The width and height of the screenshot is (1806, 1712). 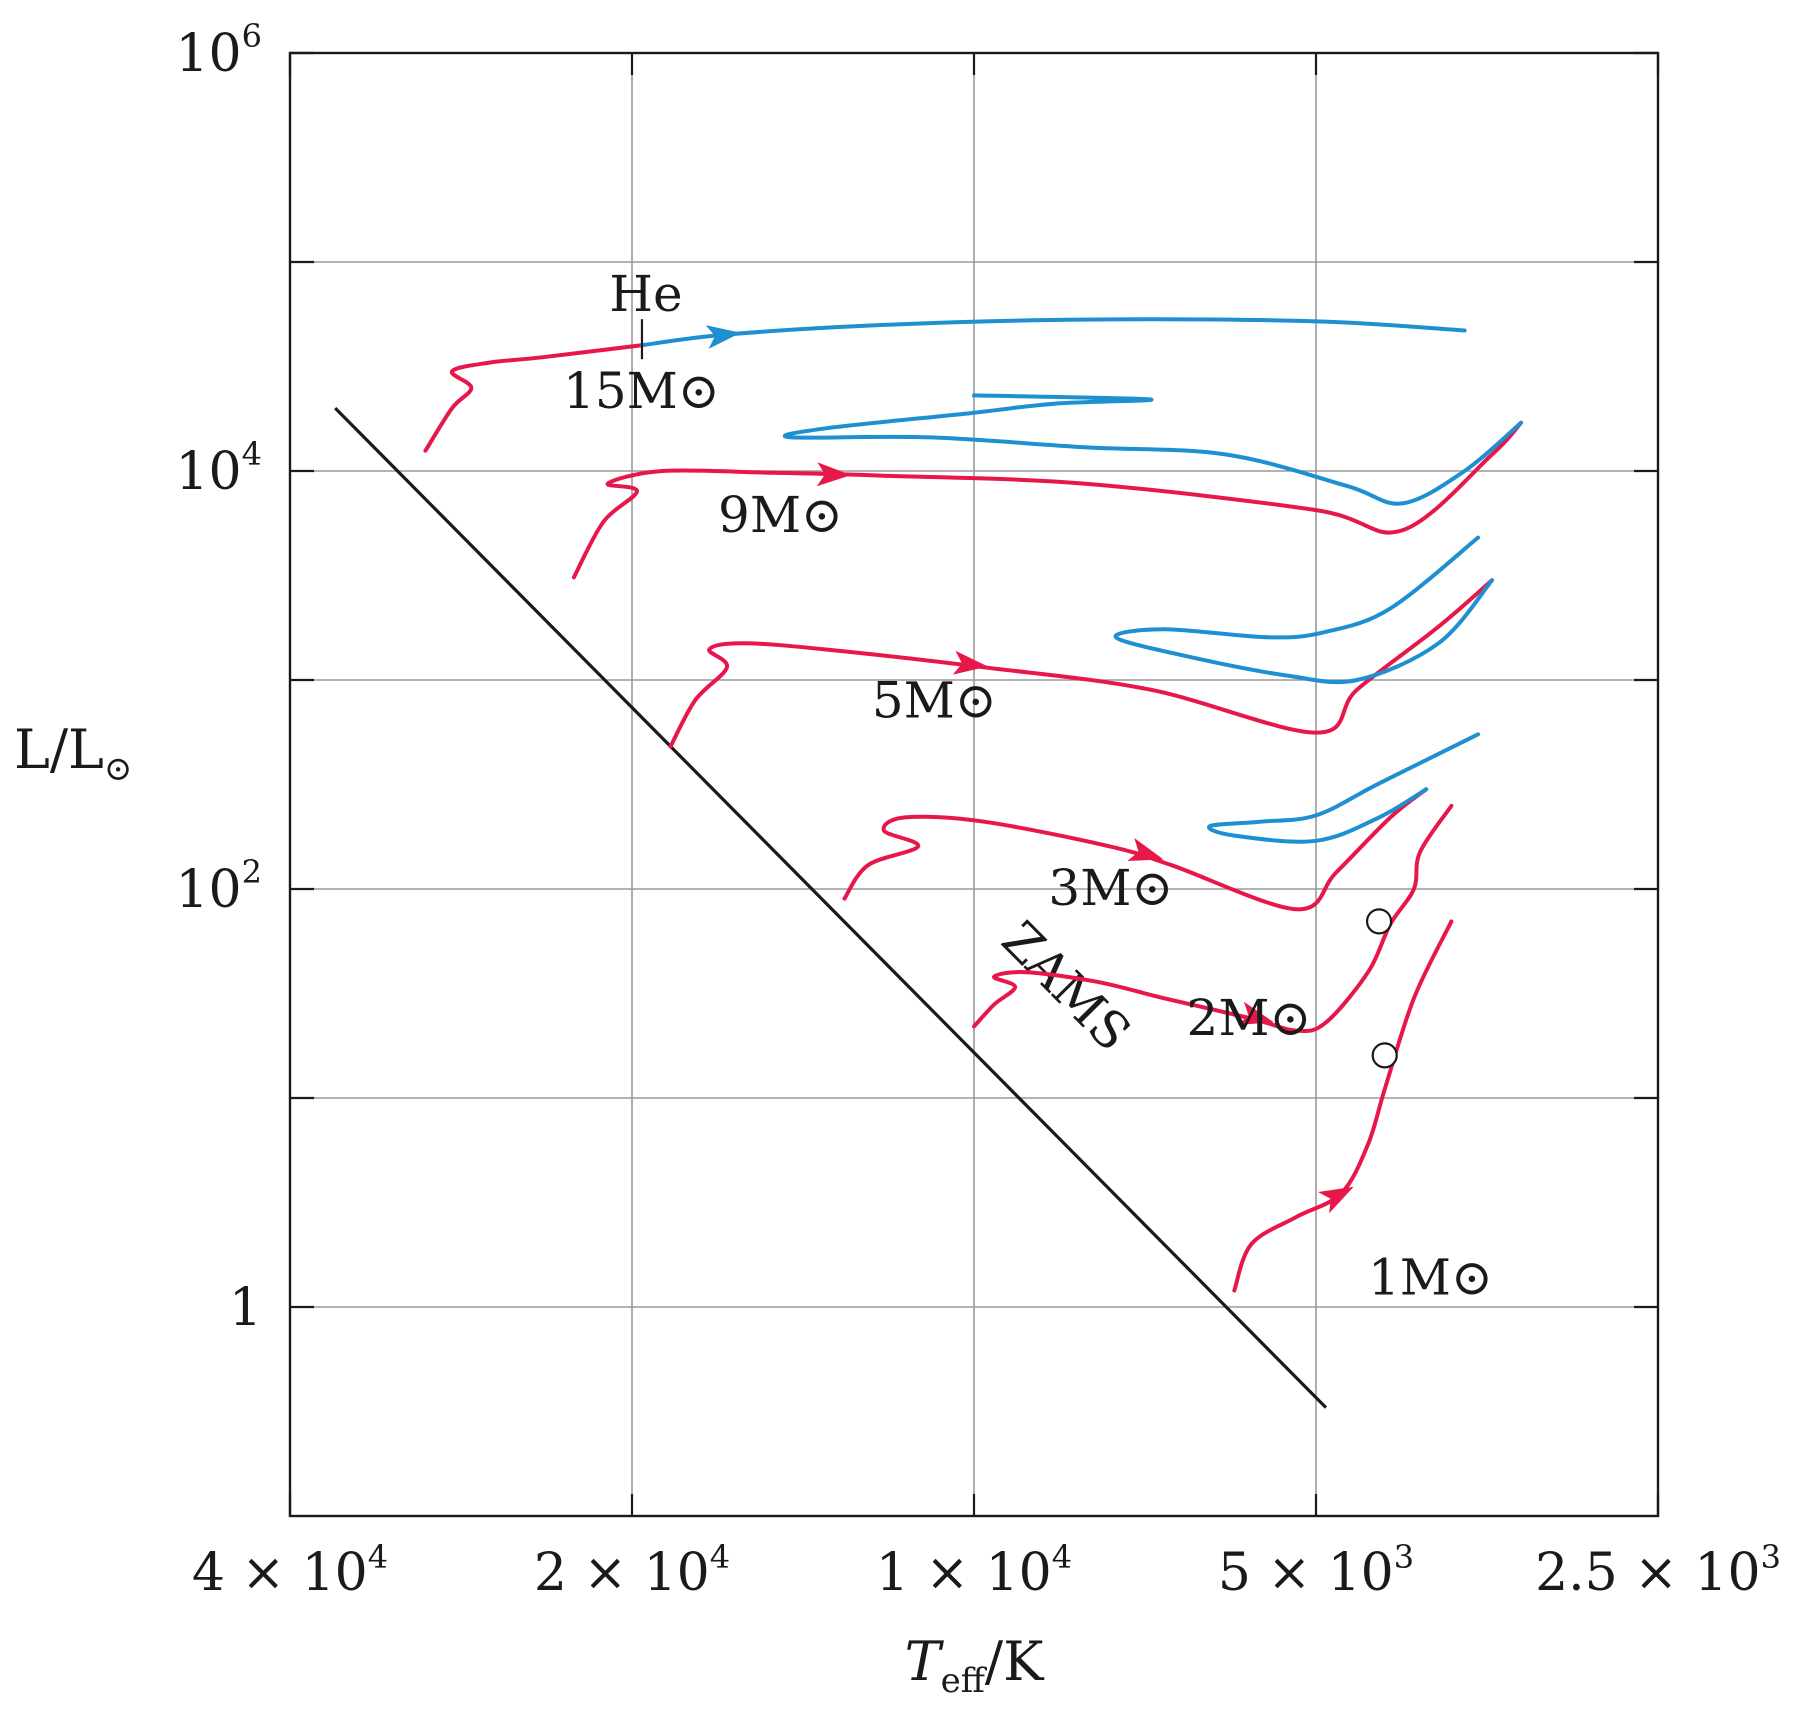 What do you see at coordinates (834, 474) in the screenshot?
I see `track-9m-arrow` at bounding box center [834, 474].